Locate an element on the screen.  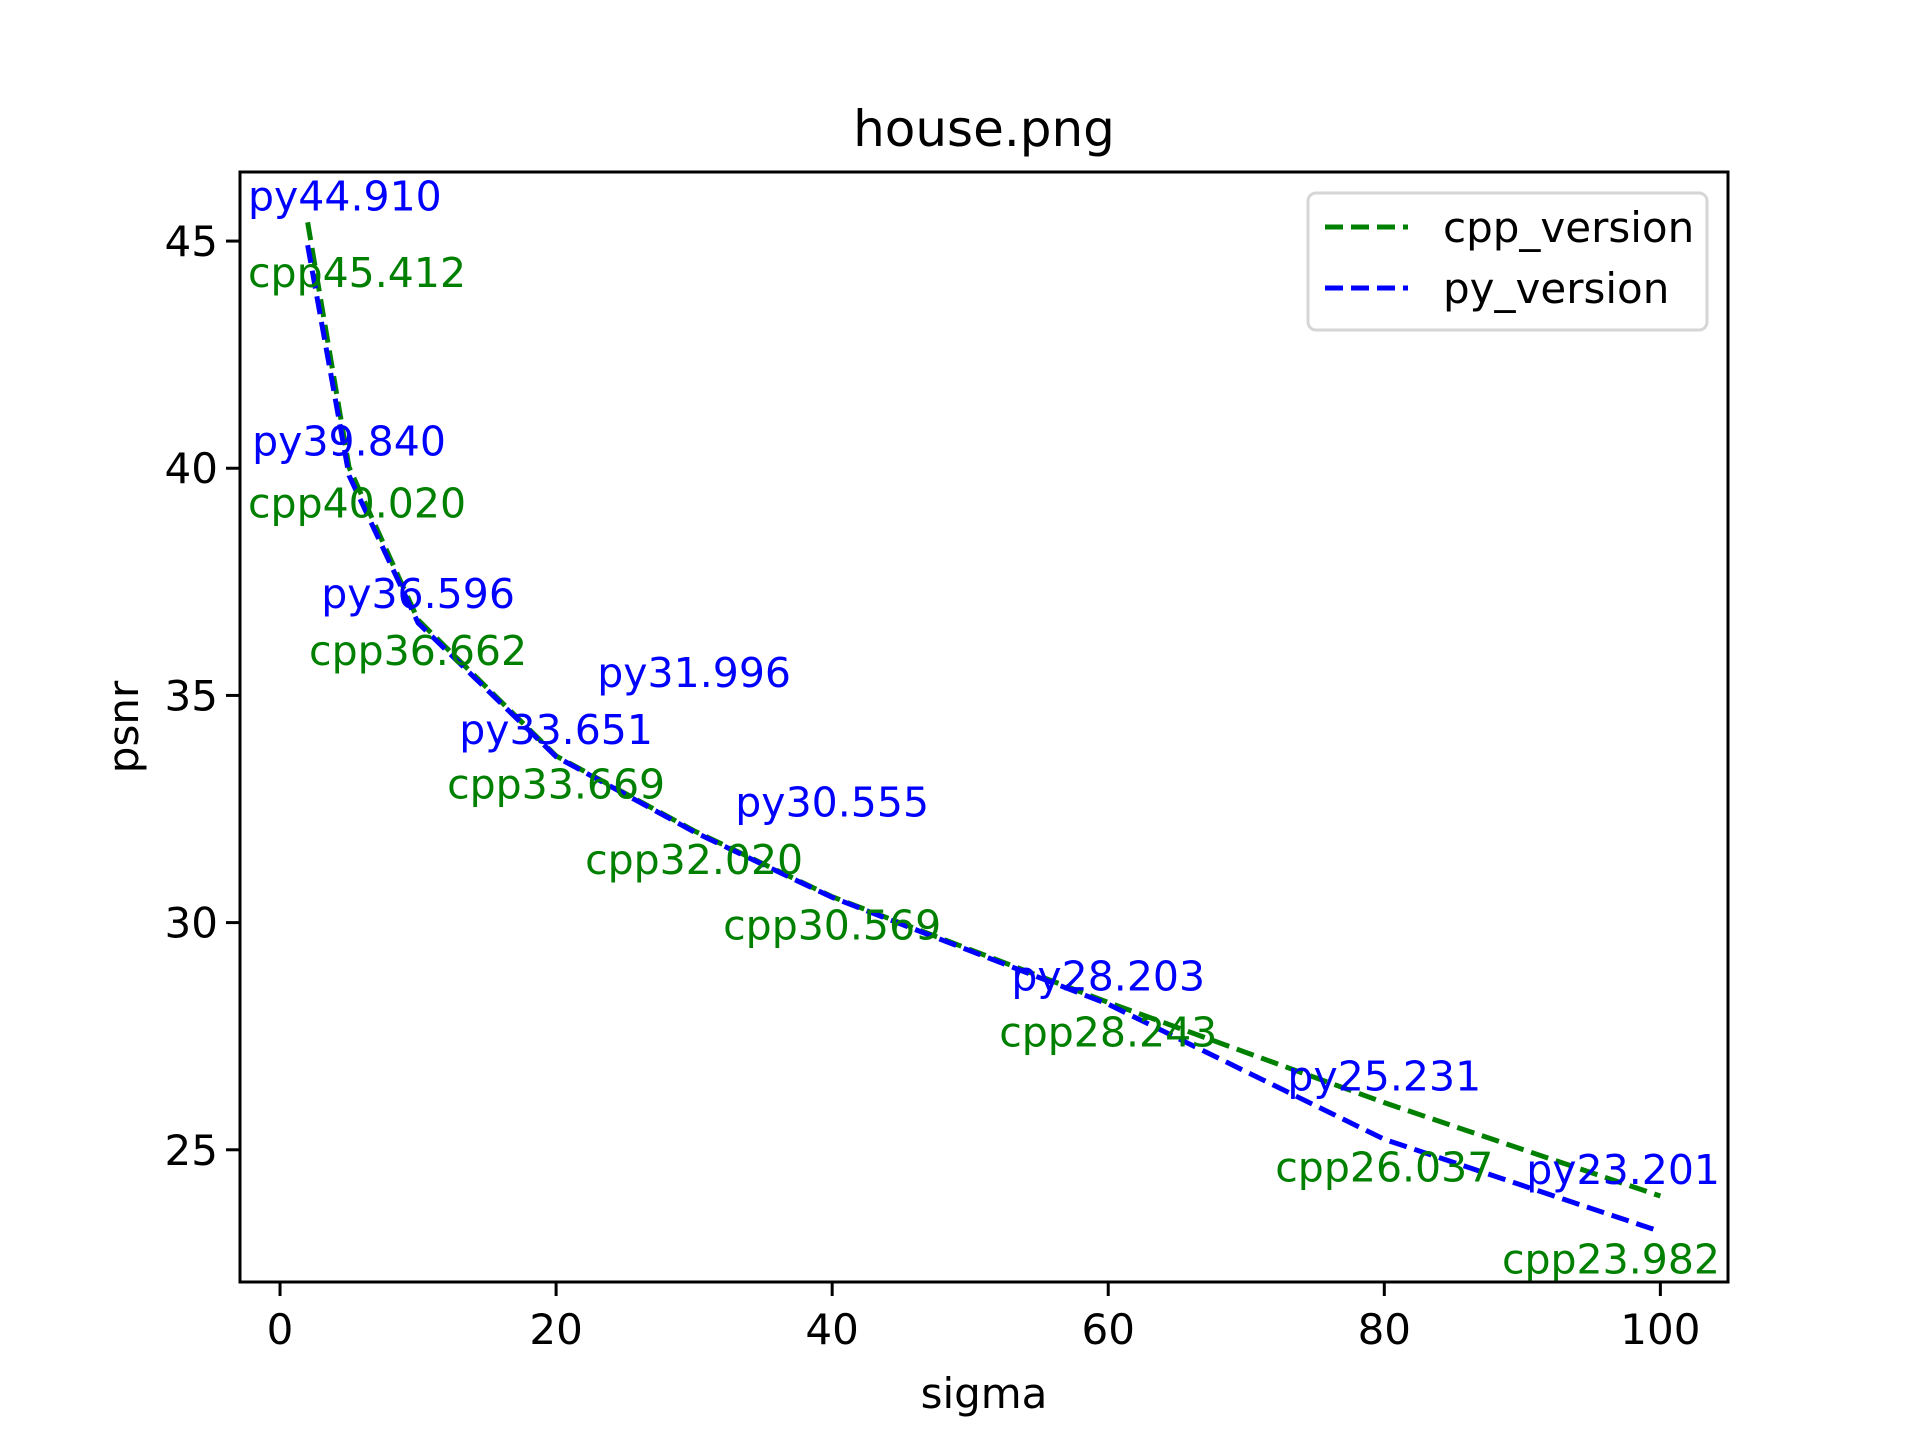
y-axis-label: psnr is located at coordinates (123, 726).